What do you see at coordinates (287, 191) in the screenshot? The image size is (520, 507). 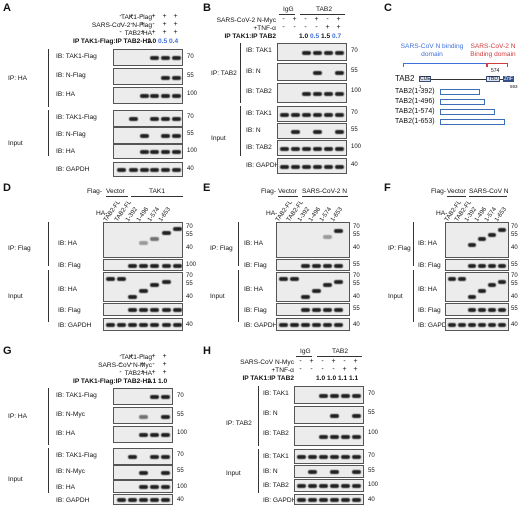 I see `group-label: Vector` at bounding box center [287, 191].